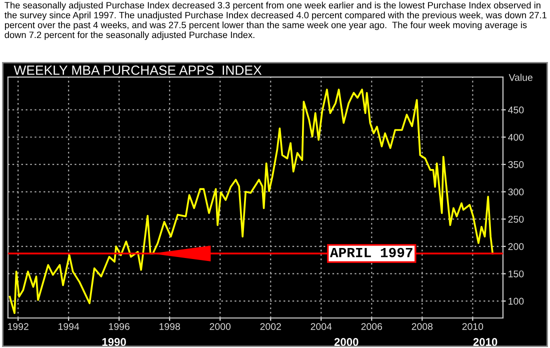  Describe the element at coordinates (516, 110) in the screenshot. I see `y-tick-label: 450` at that location.